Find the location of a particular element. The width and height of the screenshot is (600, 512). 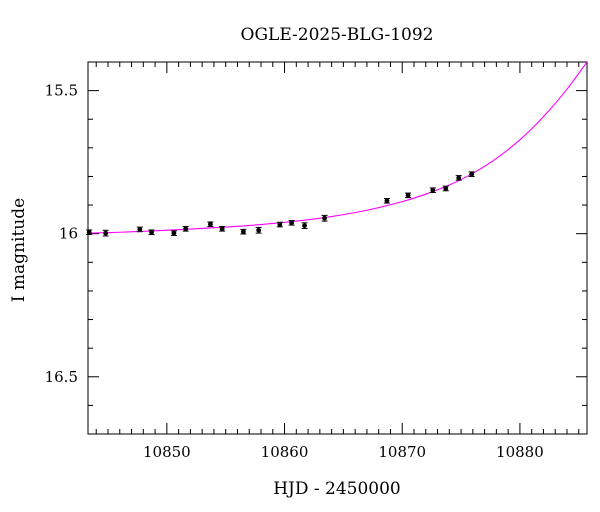

x-tick-label: 10850 is located at coordinates (167, 452).